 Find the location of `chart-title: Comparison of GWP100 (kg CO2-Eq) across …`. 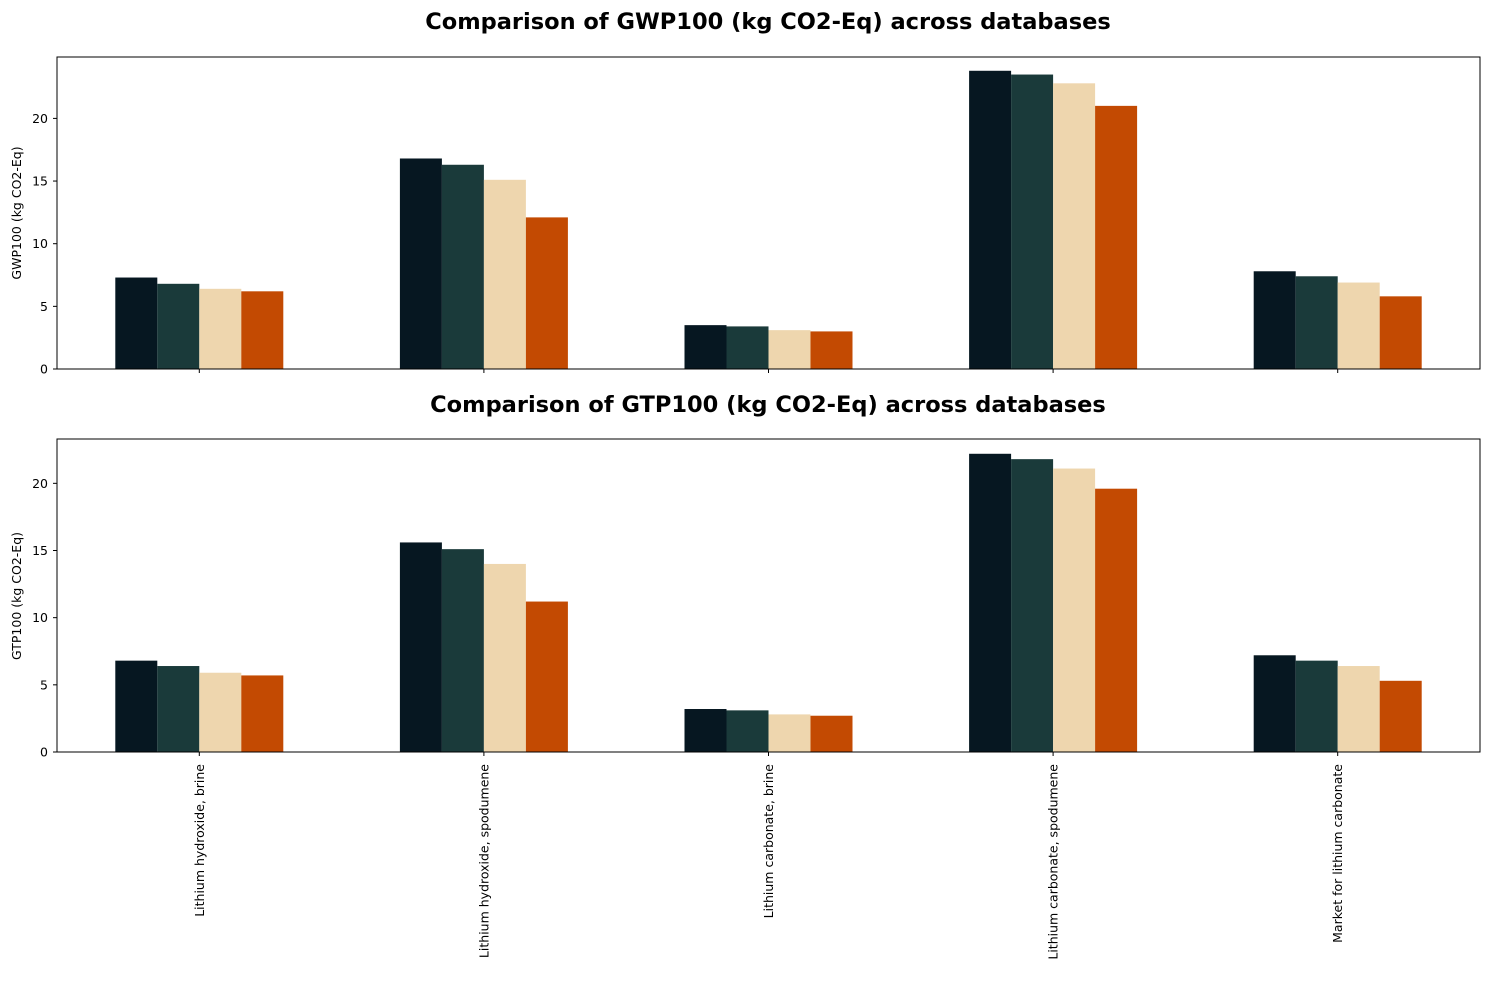

chart-title: Comparison of GWP100 (kg CO2-Eq) across … is located at coordinates (768, 22).